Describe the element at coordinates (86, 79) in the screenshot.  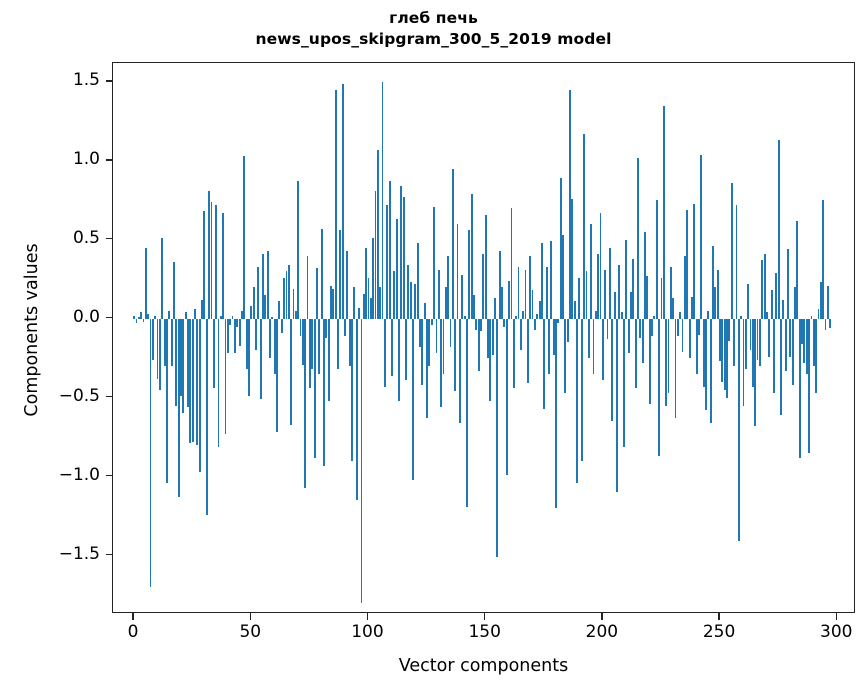
I see `y-tick-label: 1.5` at that location.